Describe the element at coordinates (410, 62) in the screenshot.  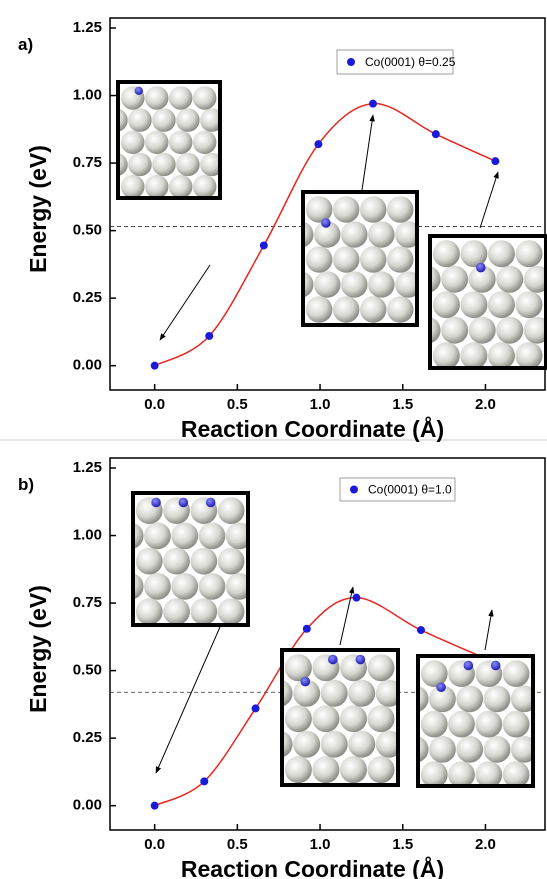
I see `legend-label: Co(0001) θ=0.25` at that location.